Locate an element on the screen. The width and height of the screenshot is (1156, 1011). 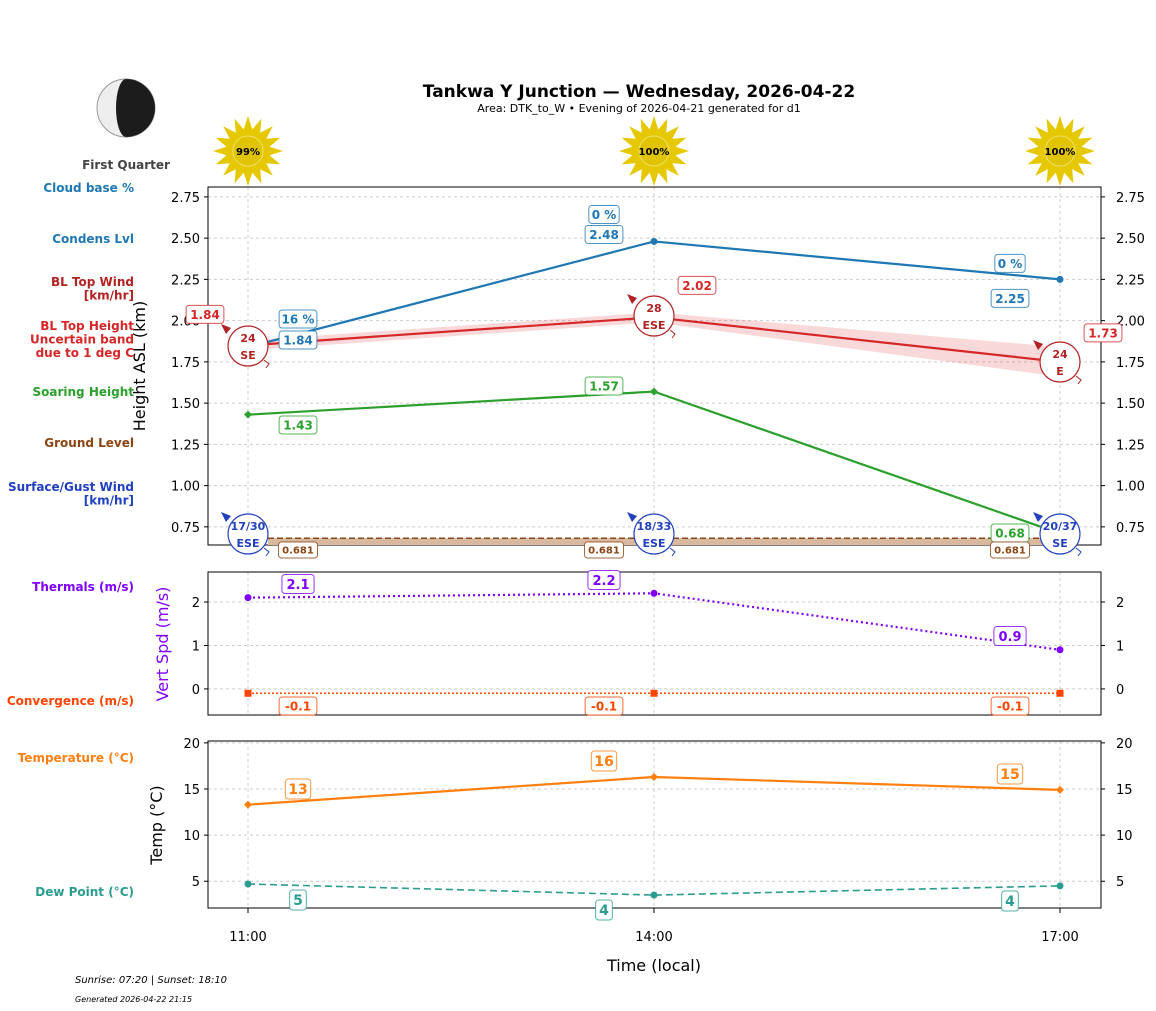
dew-line is located at coordinates (654, 889).